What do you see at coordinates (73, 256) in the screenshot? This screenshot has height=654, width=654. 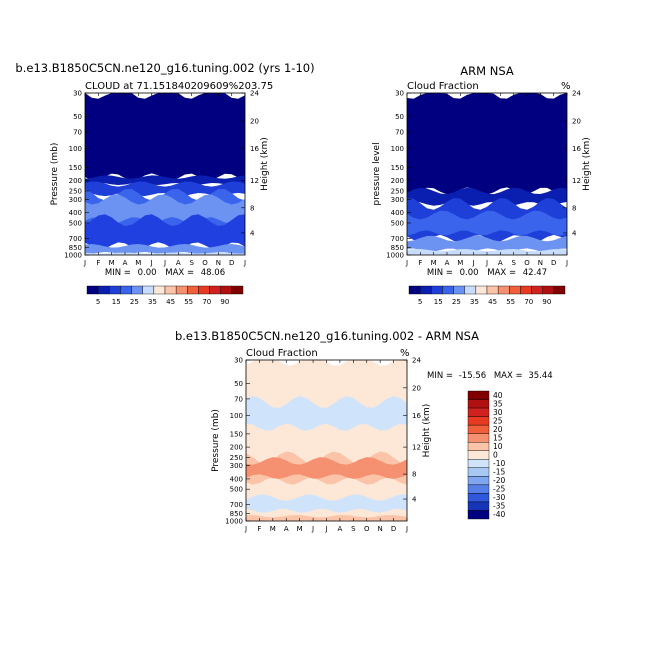 I see `y-tick-label: 1000` at bounding box center [73, 256].